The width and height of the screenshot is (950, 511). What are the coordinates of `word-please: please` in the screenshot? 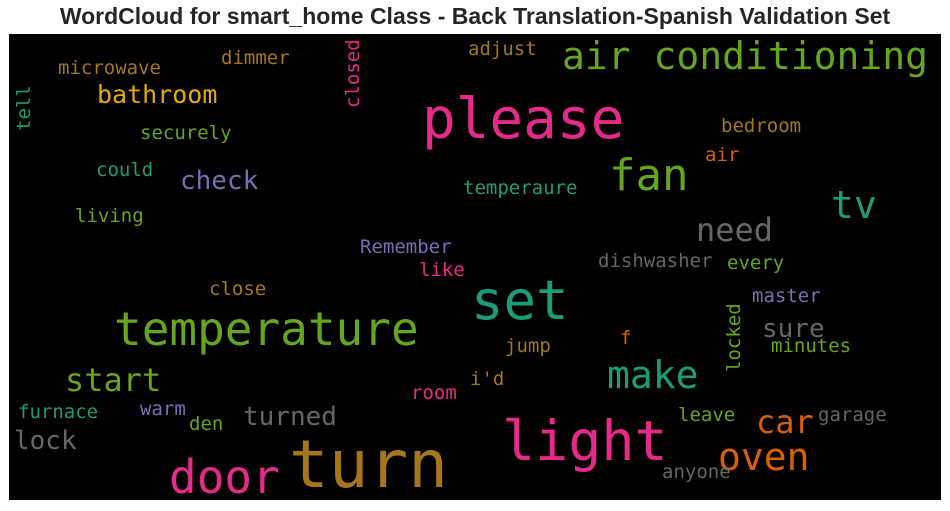 It's located at (523, 119).